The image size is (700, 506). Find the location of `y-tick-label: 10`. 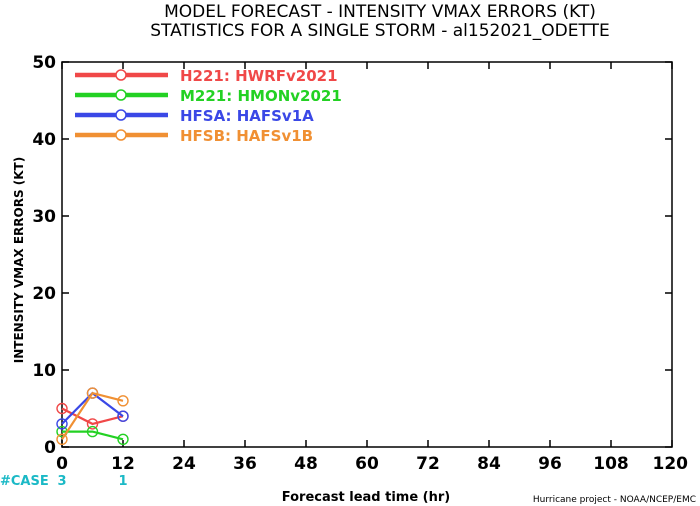

y-tick-label: 10 is located at coordinates (44, 371).